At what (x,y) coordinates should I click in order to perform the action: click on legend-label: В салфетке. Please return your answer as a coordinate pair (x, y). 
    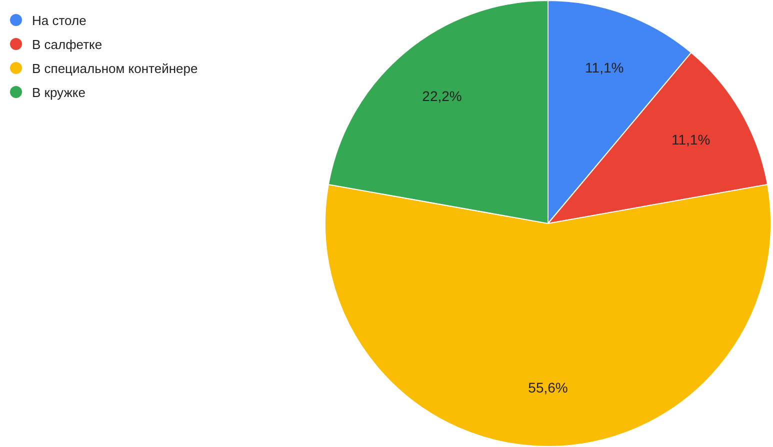
    Looking at the image, I should click on (67, 44).